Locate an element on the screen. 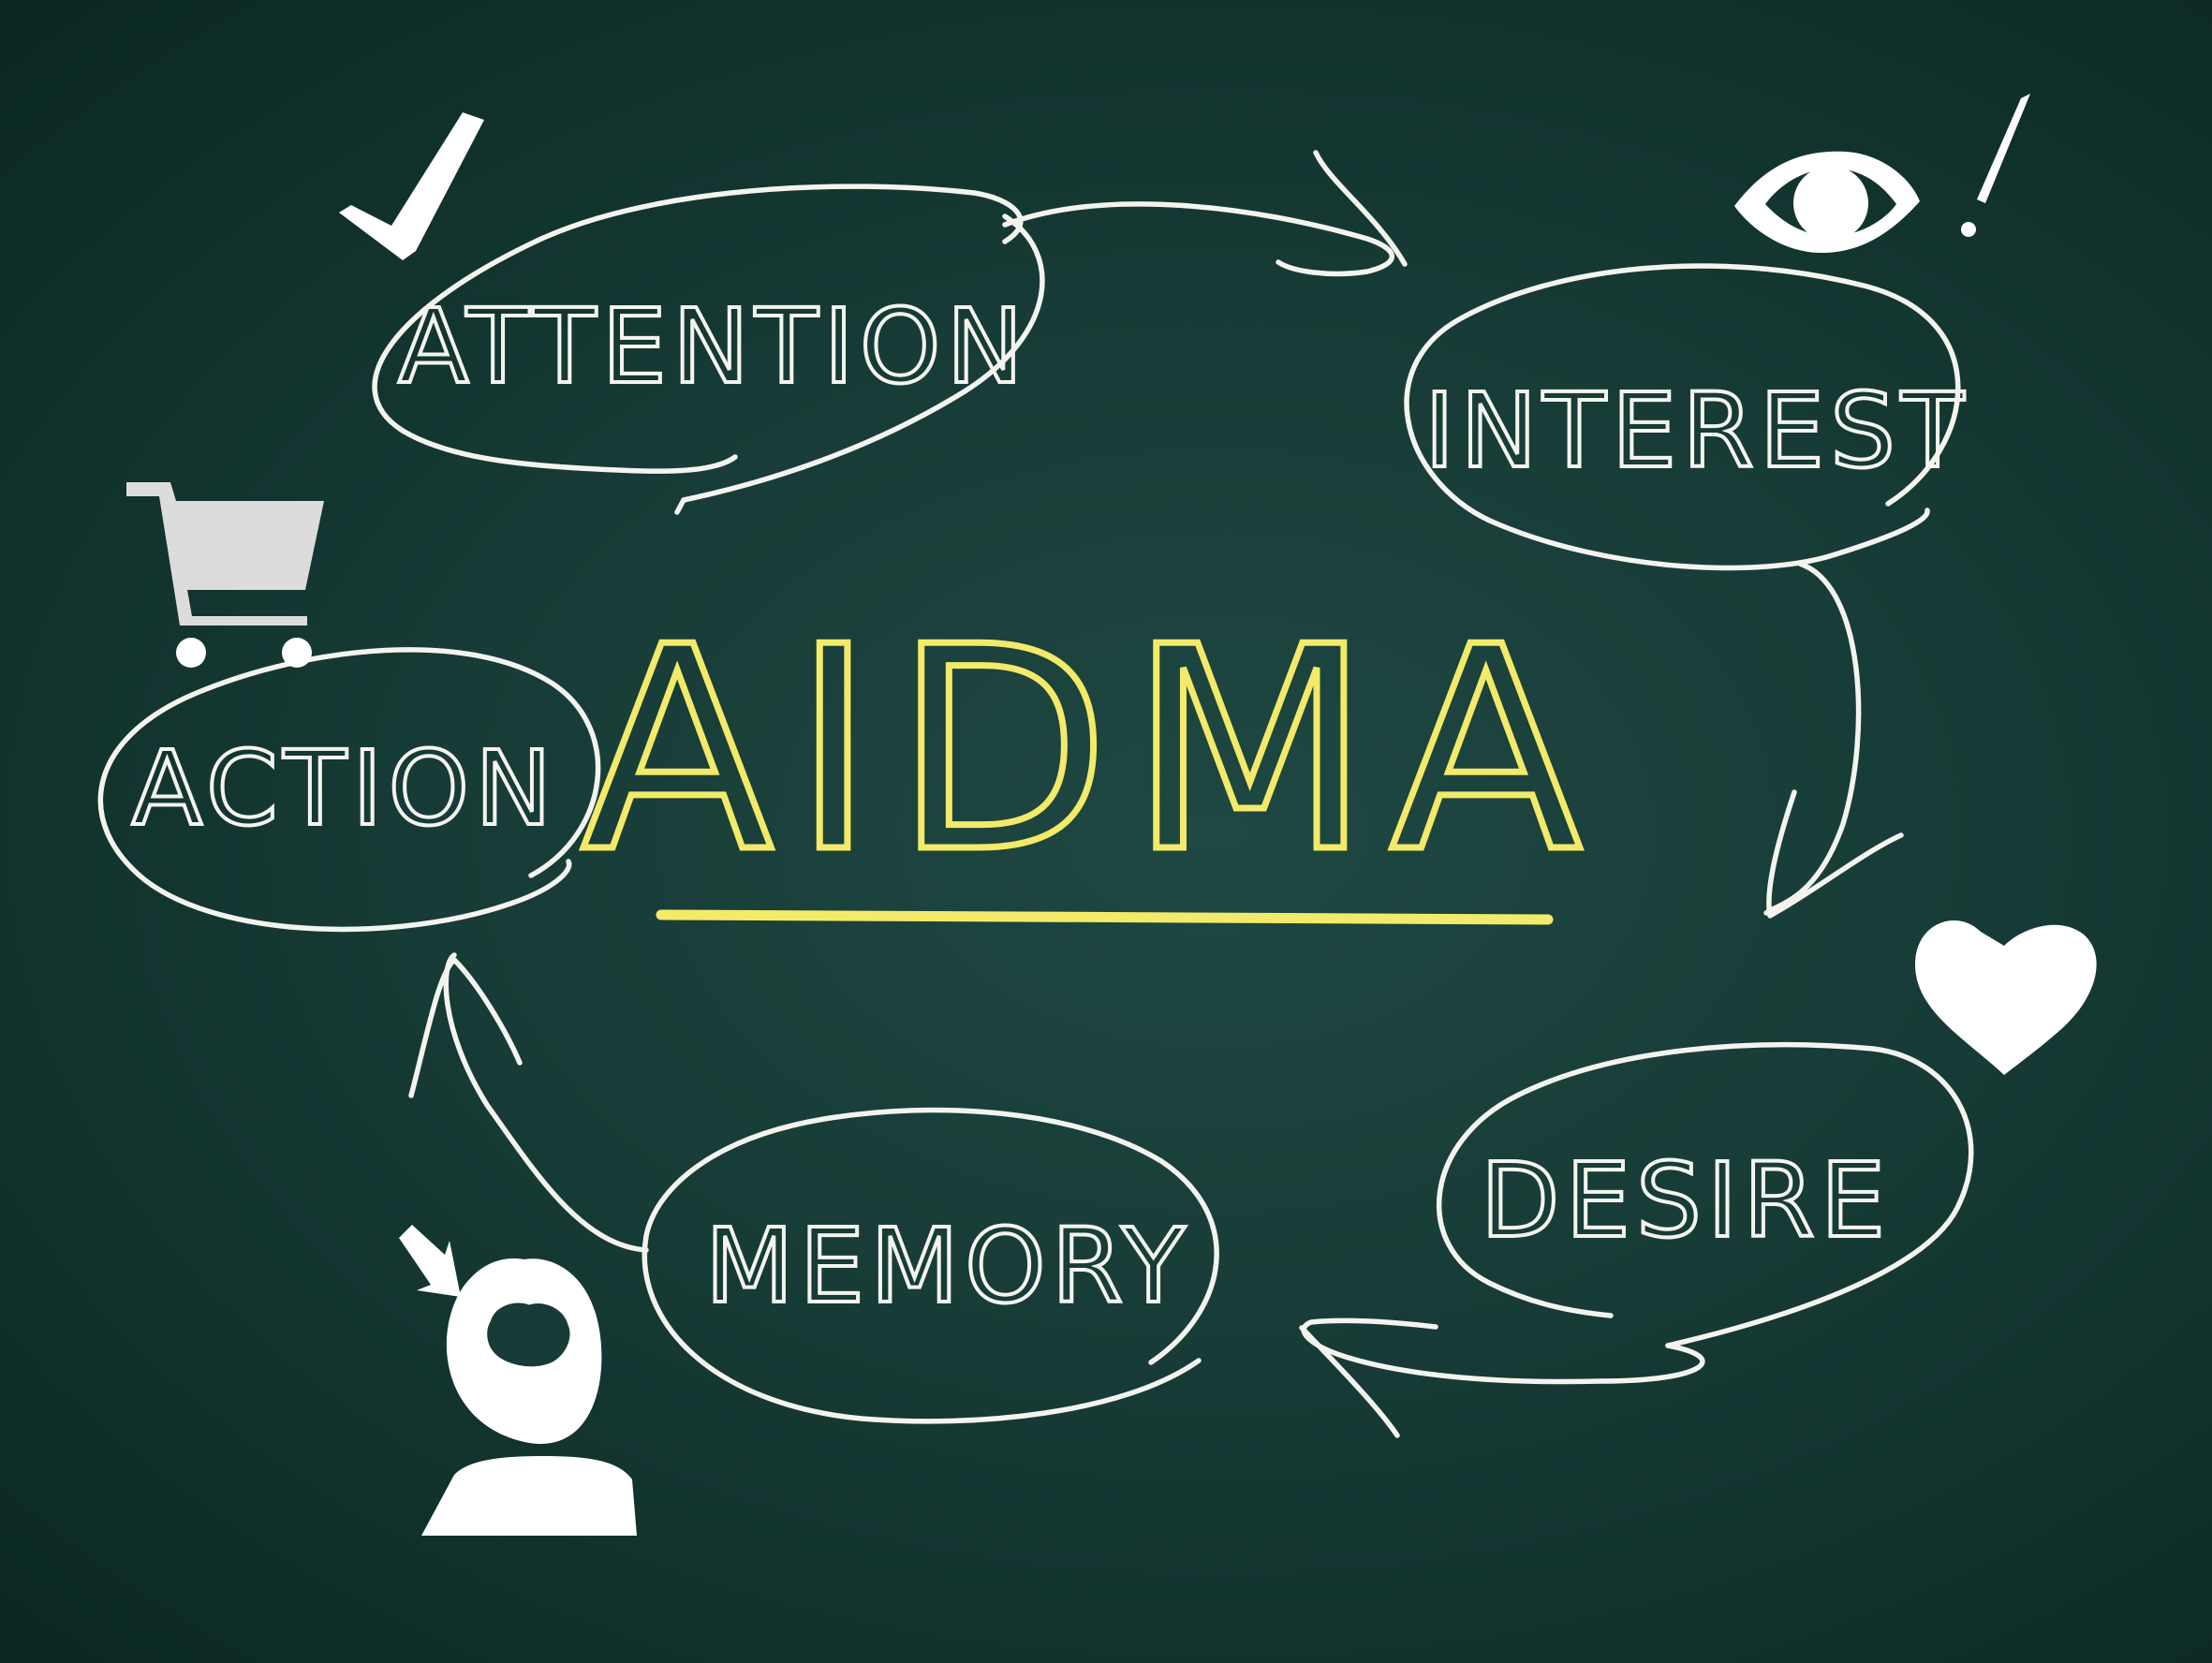 The image size is (2212, 1663). stage-label-interest: INTEREST is located at coordinates (1696, 431).